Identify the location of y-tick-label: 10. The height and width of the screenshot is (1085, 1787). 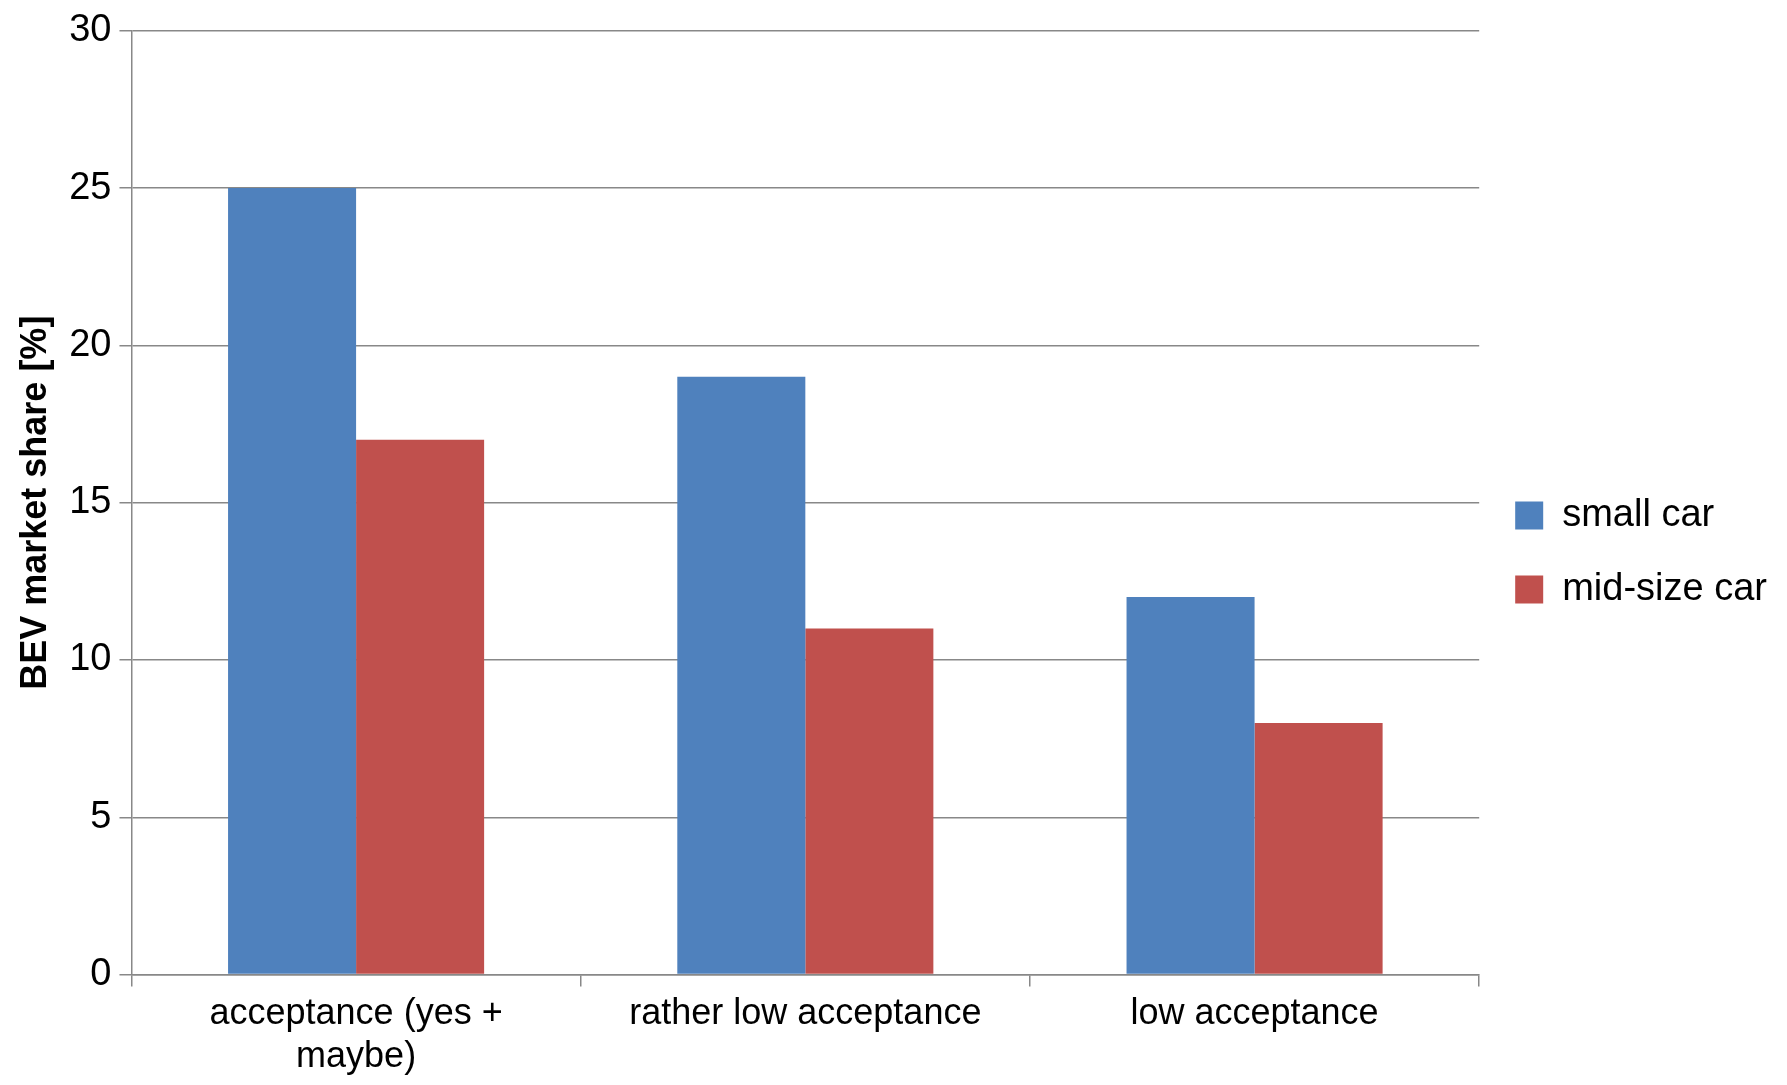
(90, 657).